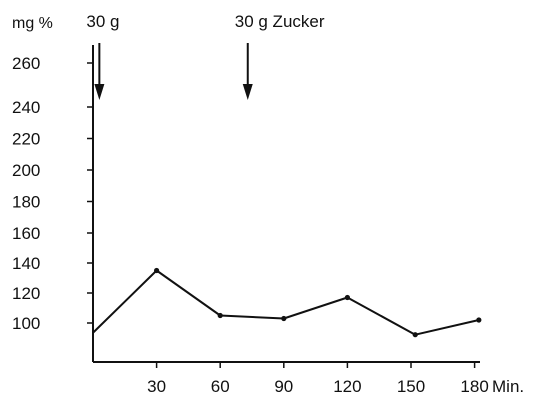 The height and width of the screenshot is (396, 539). What do you see at coordinates (156, 386) in the screenshot?
I see `x-tick-label: 30` at bounding box center [156, 386].